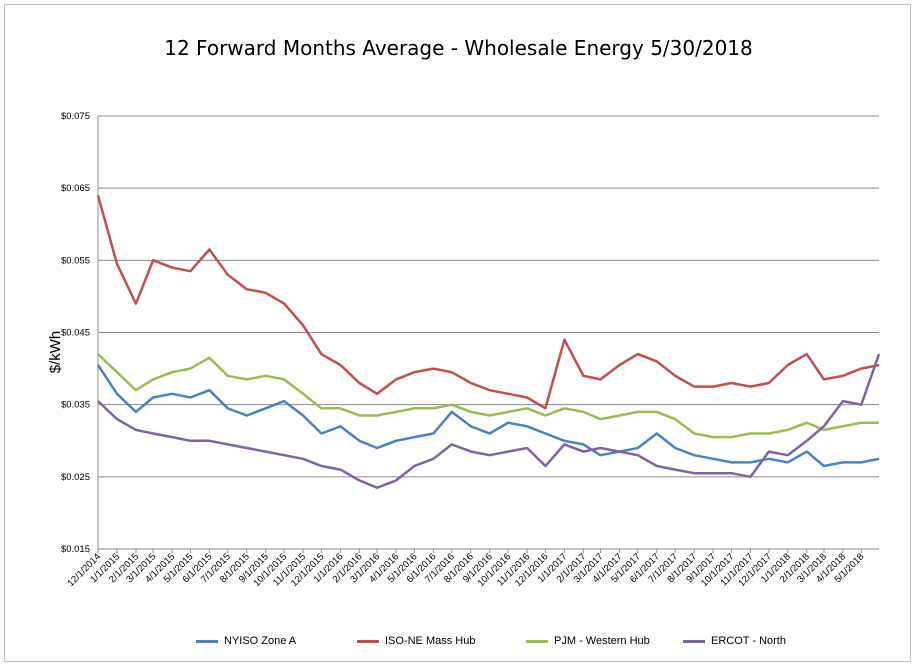  I want to click on series-line-nyiso-zone-a, so click(488, 416).